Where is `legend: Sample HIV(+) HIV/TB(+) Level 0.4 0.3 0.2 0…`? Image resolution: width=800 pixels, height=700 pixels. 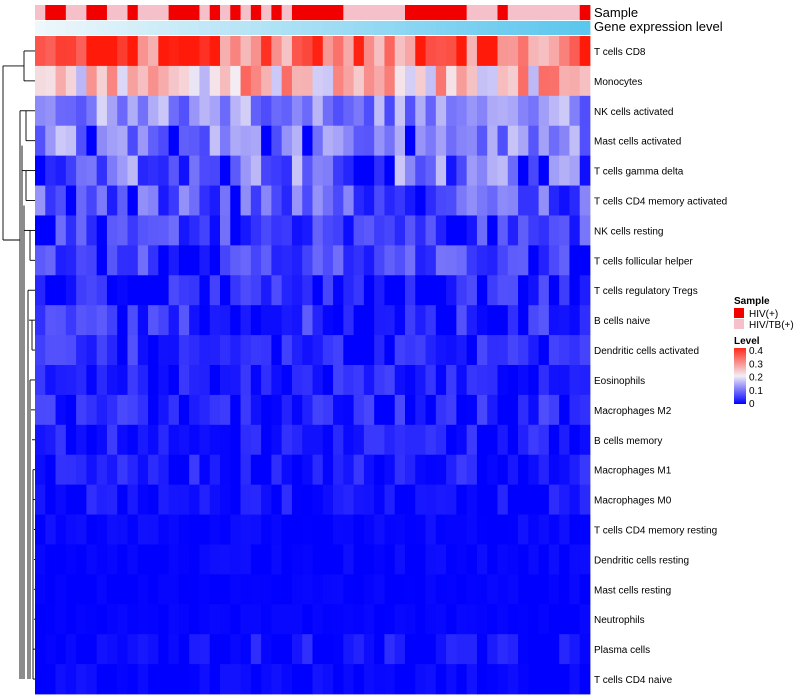 legend: Sample HIV(+) HIV/TB(+) Level 0.4 0.3 0.2 0… is located at coordinates (764, 353).